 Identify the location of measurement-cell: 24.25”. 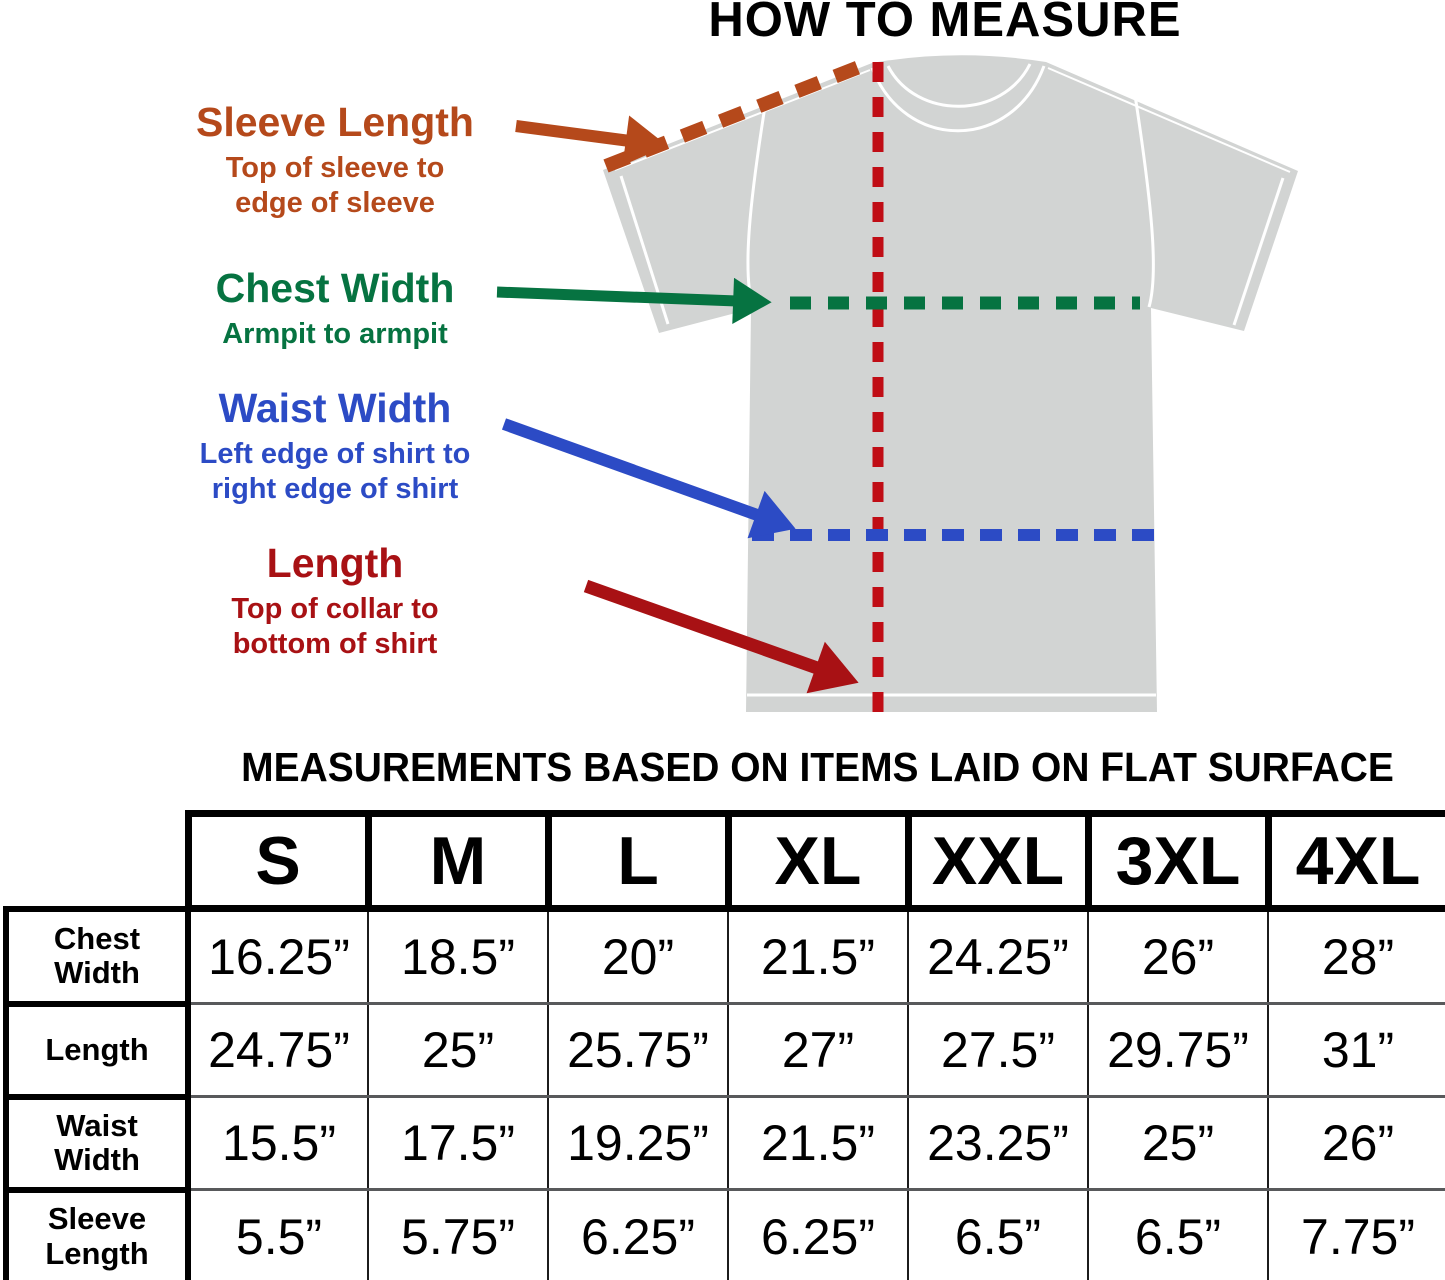
(998, 956).